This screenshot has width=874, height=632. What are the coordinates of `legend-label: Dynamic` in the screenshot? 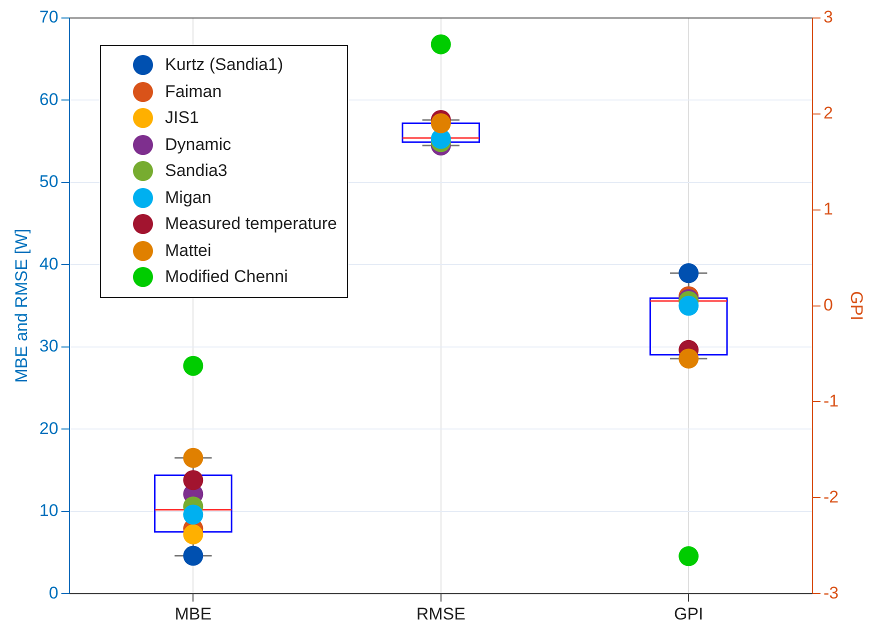 It's located at (198, 144).